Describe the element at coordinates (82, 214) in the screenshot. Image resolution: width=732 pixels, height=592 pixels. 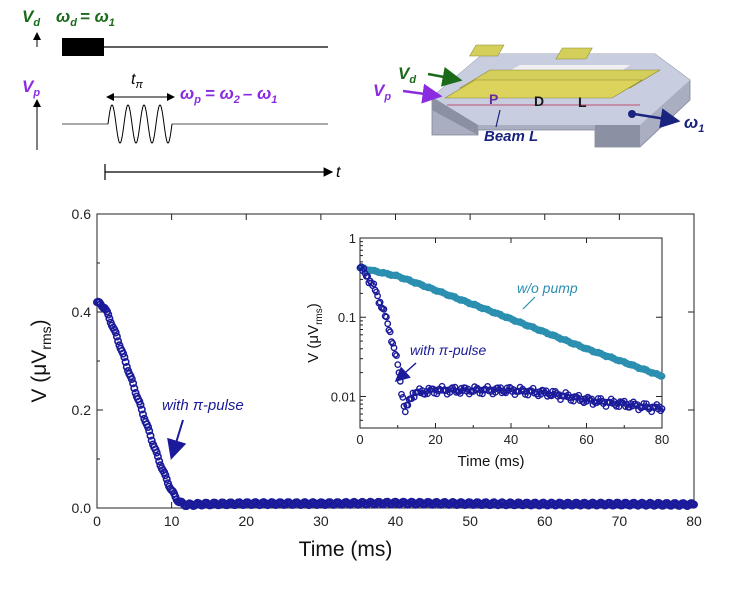
I see `main-y-tick-label: 0.6` at that location.